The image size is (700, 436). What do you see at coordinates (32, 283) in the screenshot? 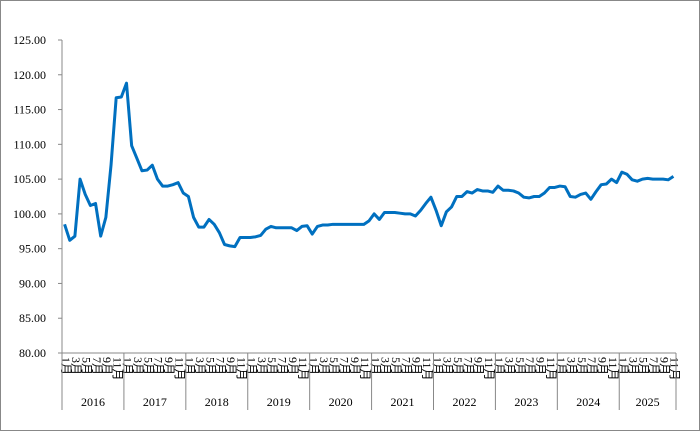
I see `y-tick-label: 90.00` at bounding box center [32, 283].